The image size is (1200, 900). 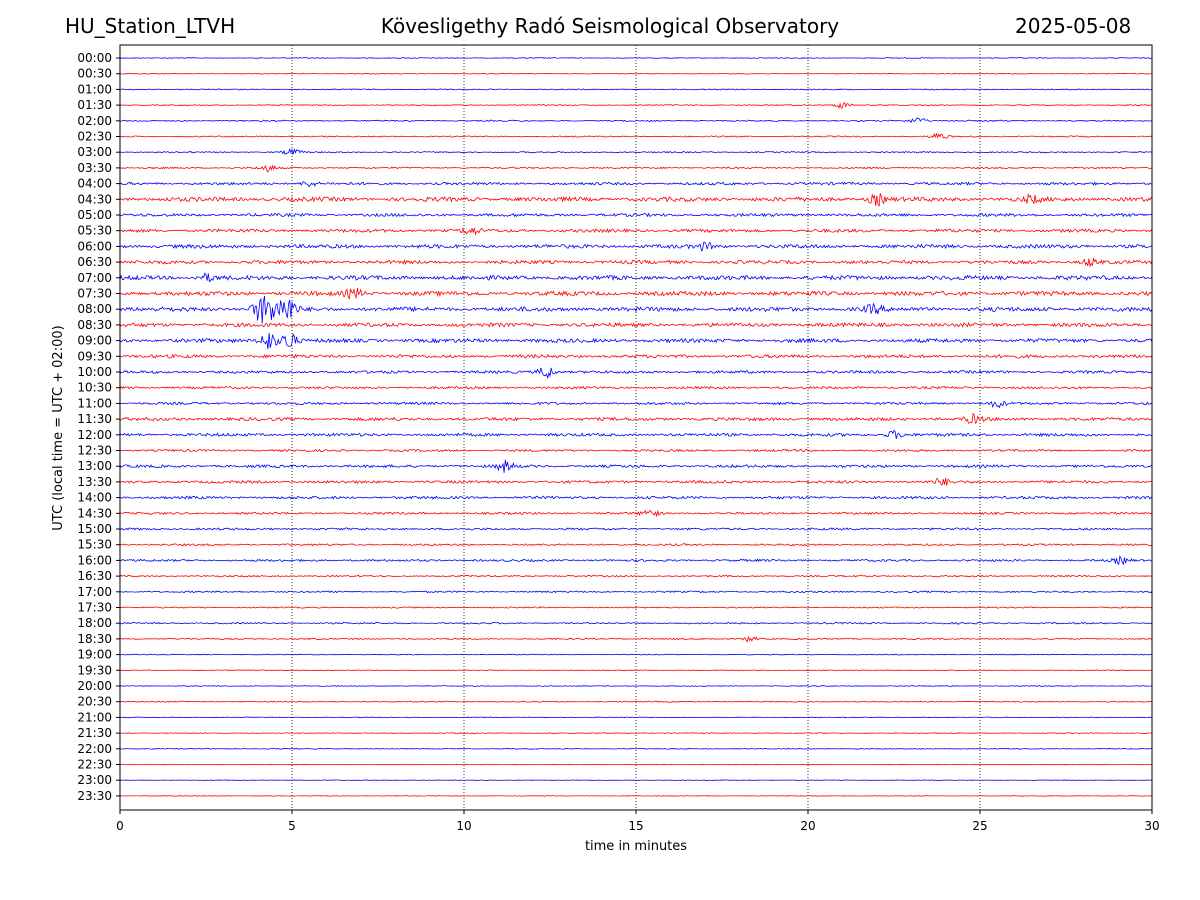 I want to click on trace-2000, so click(x=636, y=686).